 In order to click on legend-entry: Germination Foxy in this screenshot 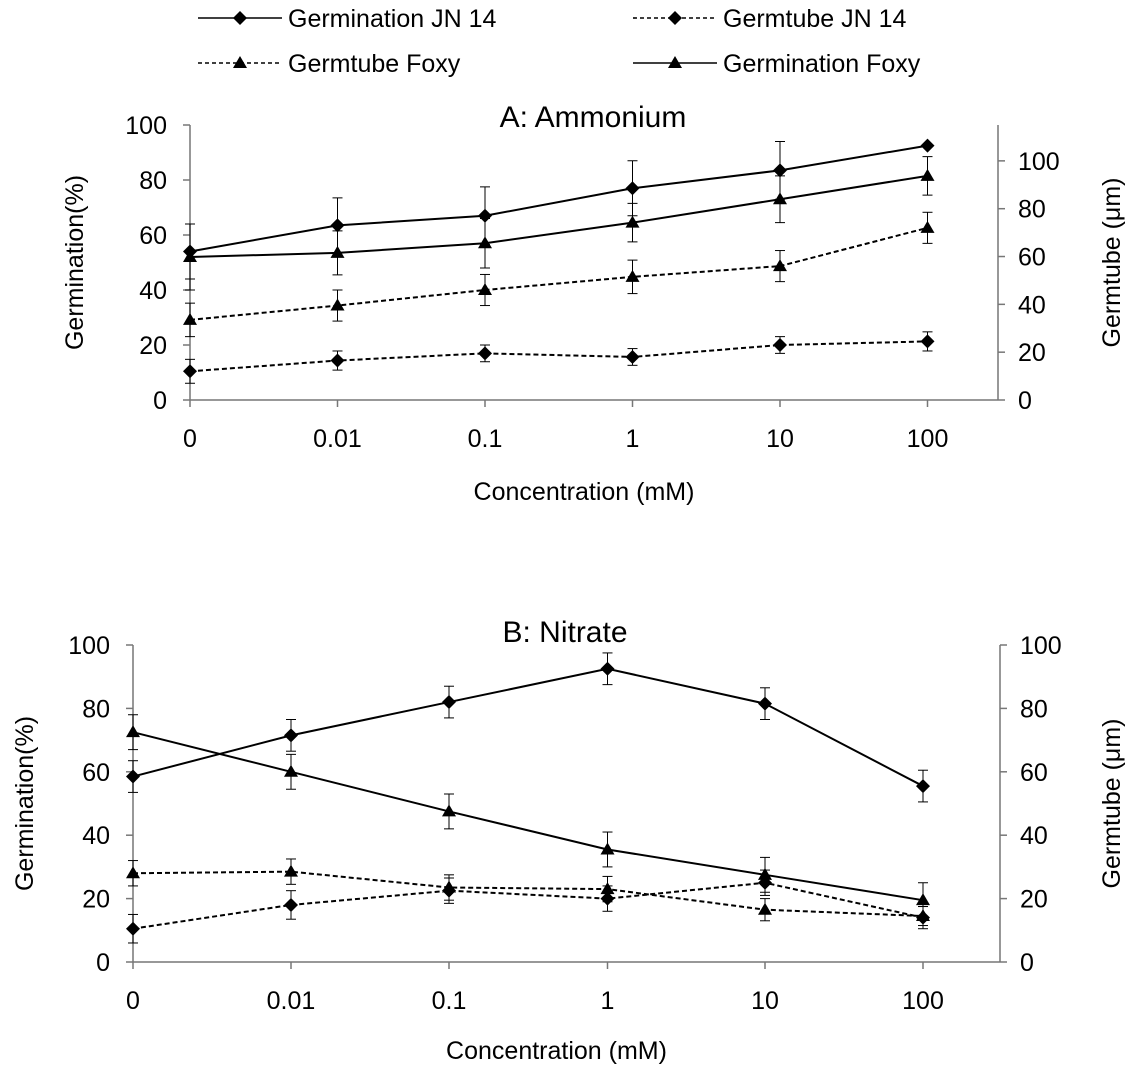, I will do `click(777, 64)`.